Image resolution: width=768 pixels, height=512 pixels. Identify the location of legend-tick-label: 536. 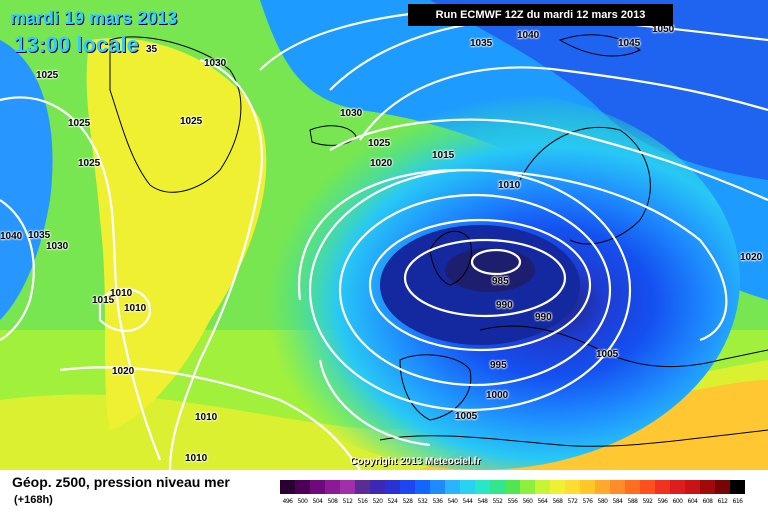
(437, 501).